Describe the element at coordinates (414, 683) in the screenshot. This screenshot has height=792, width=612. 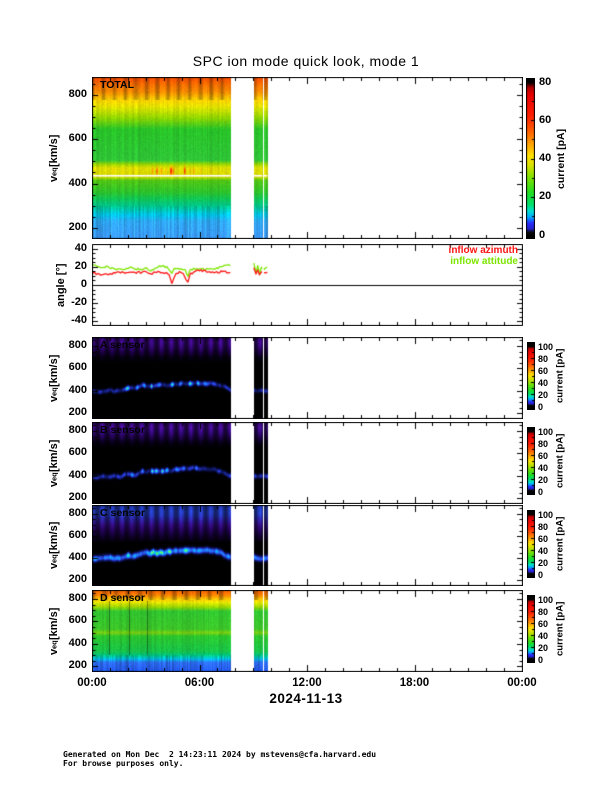
I see `x-tick-label: 18:00` at that location.